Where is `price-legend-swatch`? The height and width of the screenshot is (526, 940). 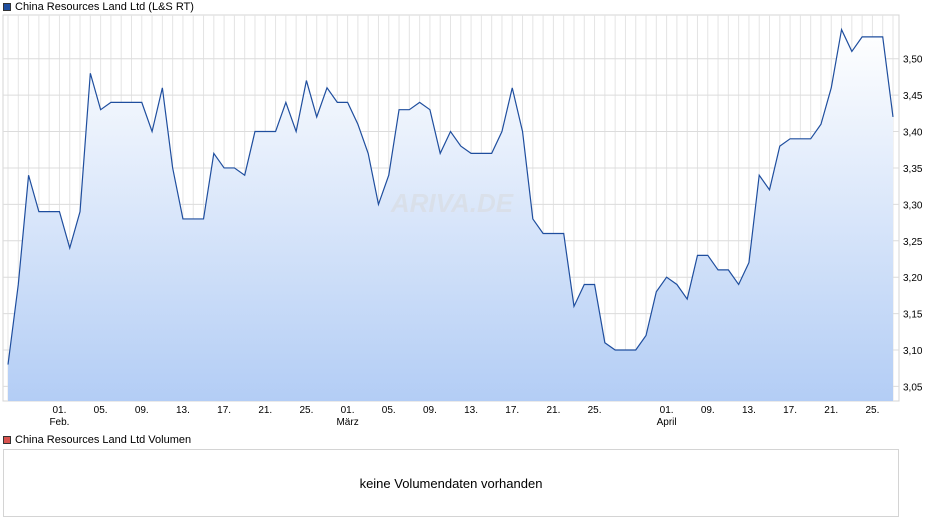
price-legend-swatch is located at coordinates (7, 7).